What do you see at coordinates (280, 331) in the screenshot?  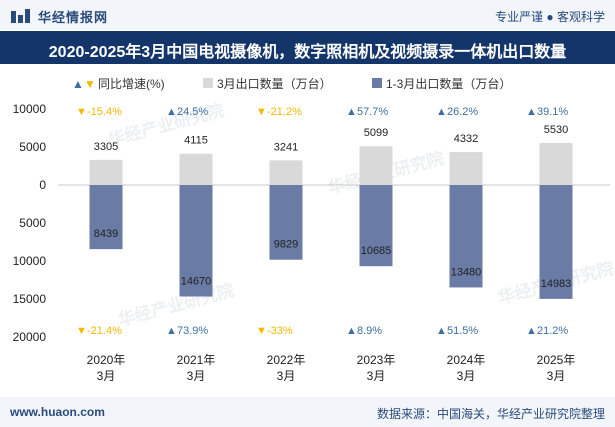 I see `growth-cumulative-label: -33%` at bounding box center [280, 331].